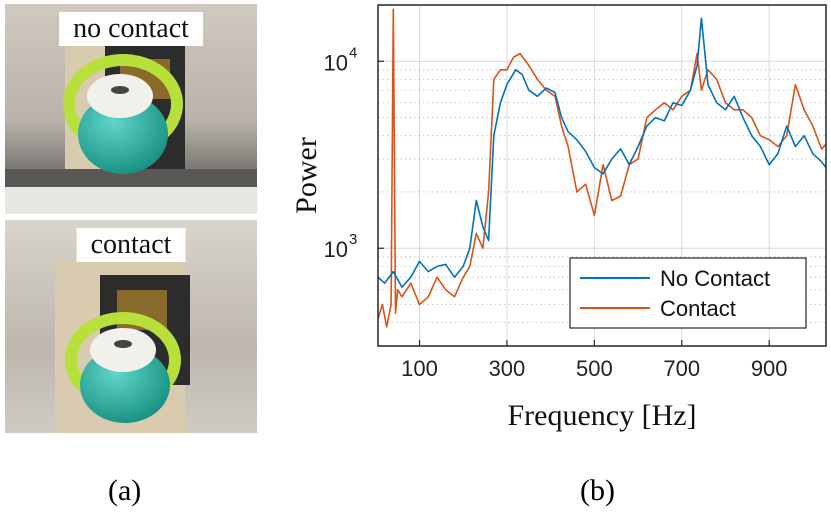 The width and height of the screenshot is (831, 515). Describe the element at coordinates (507, 368) in the screenshot. I see `x-tick-label: 300` at that location.